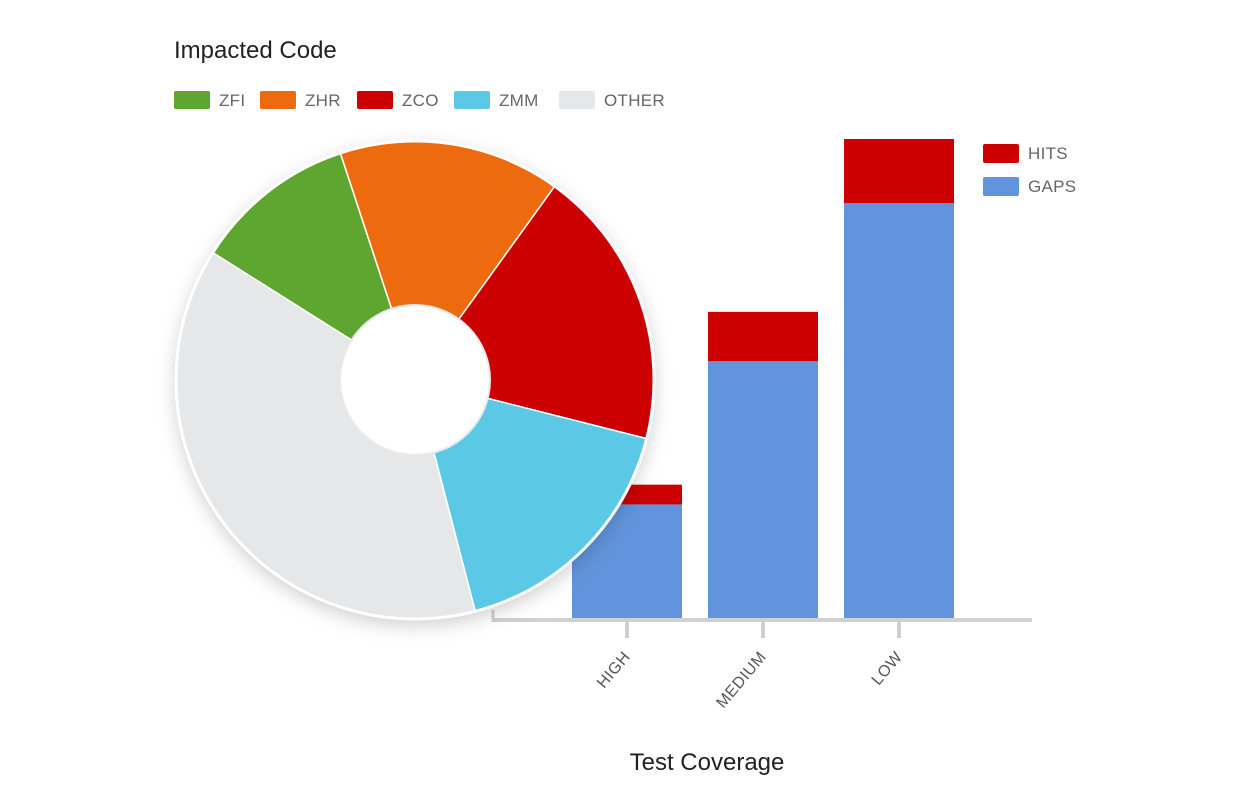 This screenshot has height=785, width=1253. Describe the element at coordinates (1052, 186) in the screenshot. I see `legend-label-gaps: GAPS` at that location.